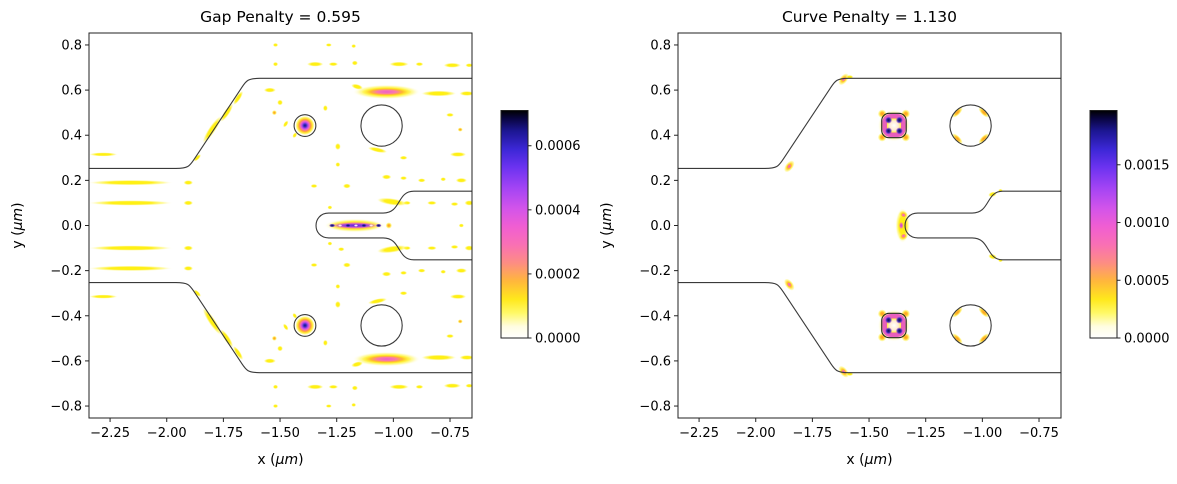 This screenshot has width=1177, height=484. I want to click on x-tick-label: −1.50, so click(280, 433).